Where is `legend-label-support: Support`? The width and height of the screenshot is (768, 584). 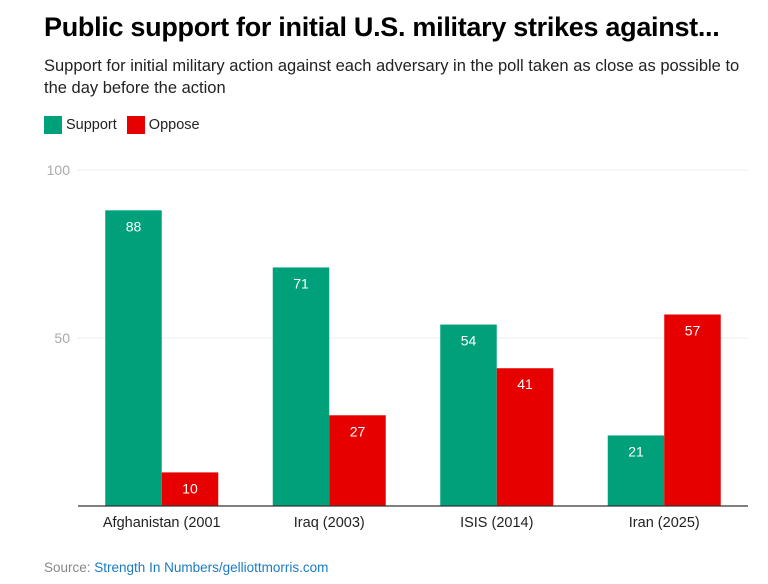
legend-label-support: Support is located at coordinates (91, 125).